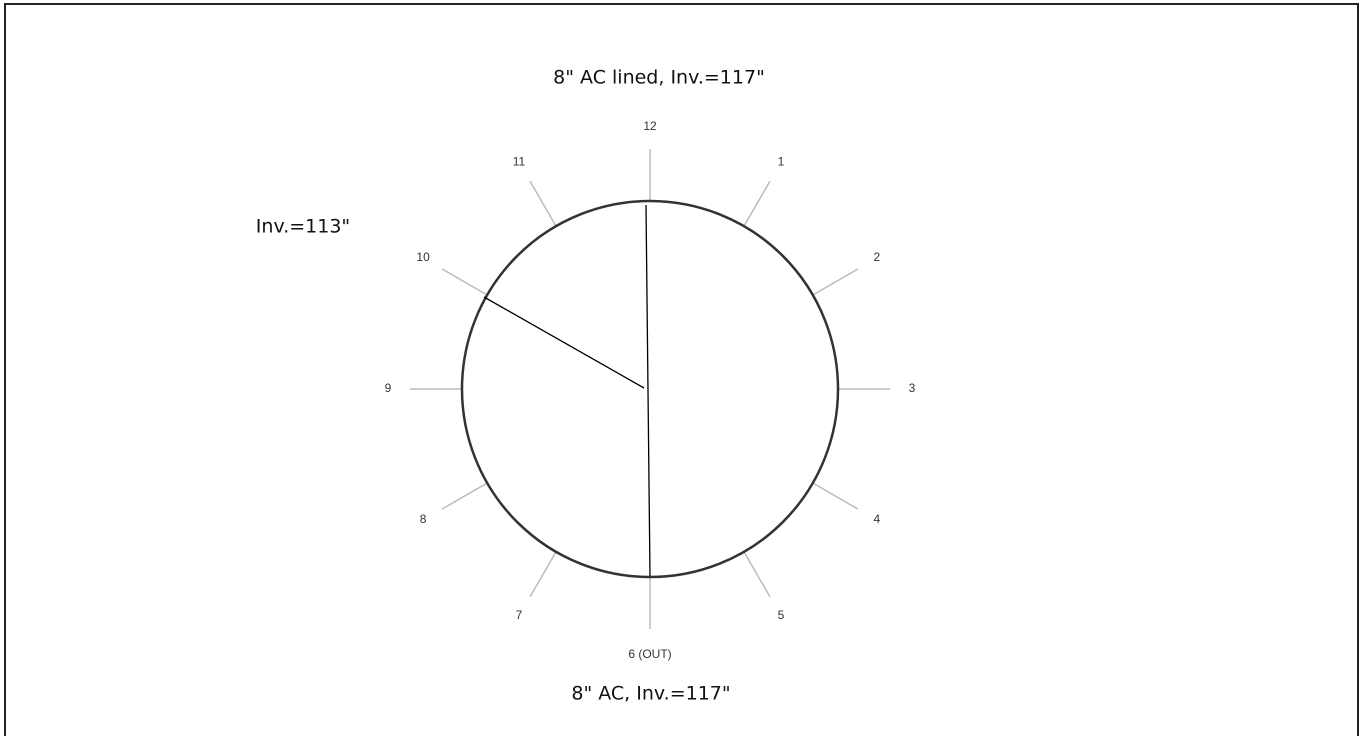  I want to click on clock-label: 12, so click(650, 126).